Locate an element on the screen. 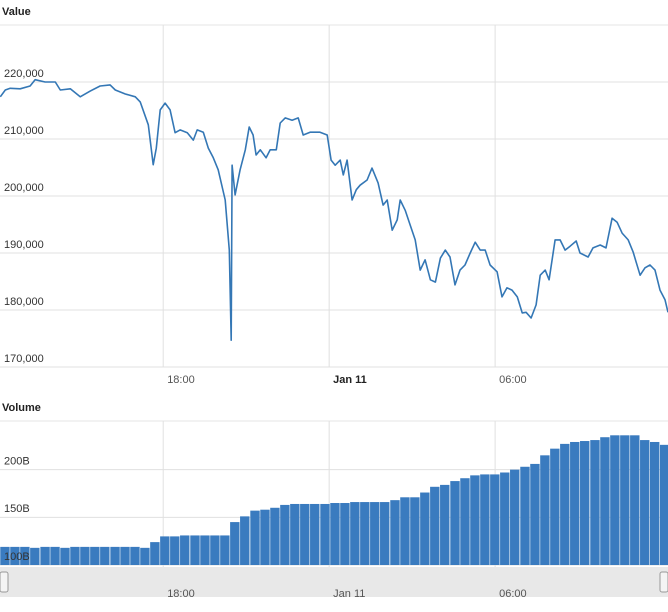 The height and width of the screenshot is (612, 668). y-tick-label: 170,000 is located at coordinates (24, 359).